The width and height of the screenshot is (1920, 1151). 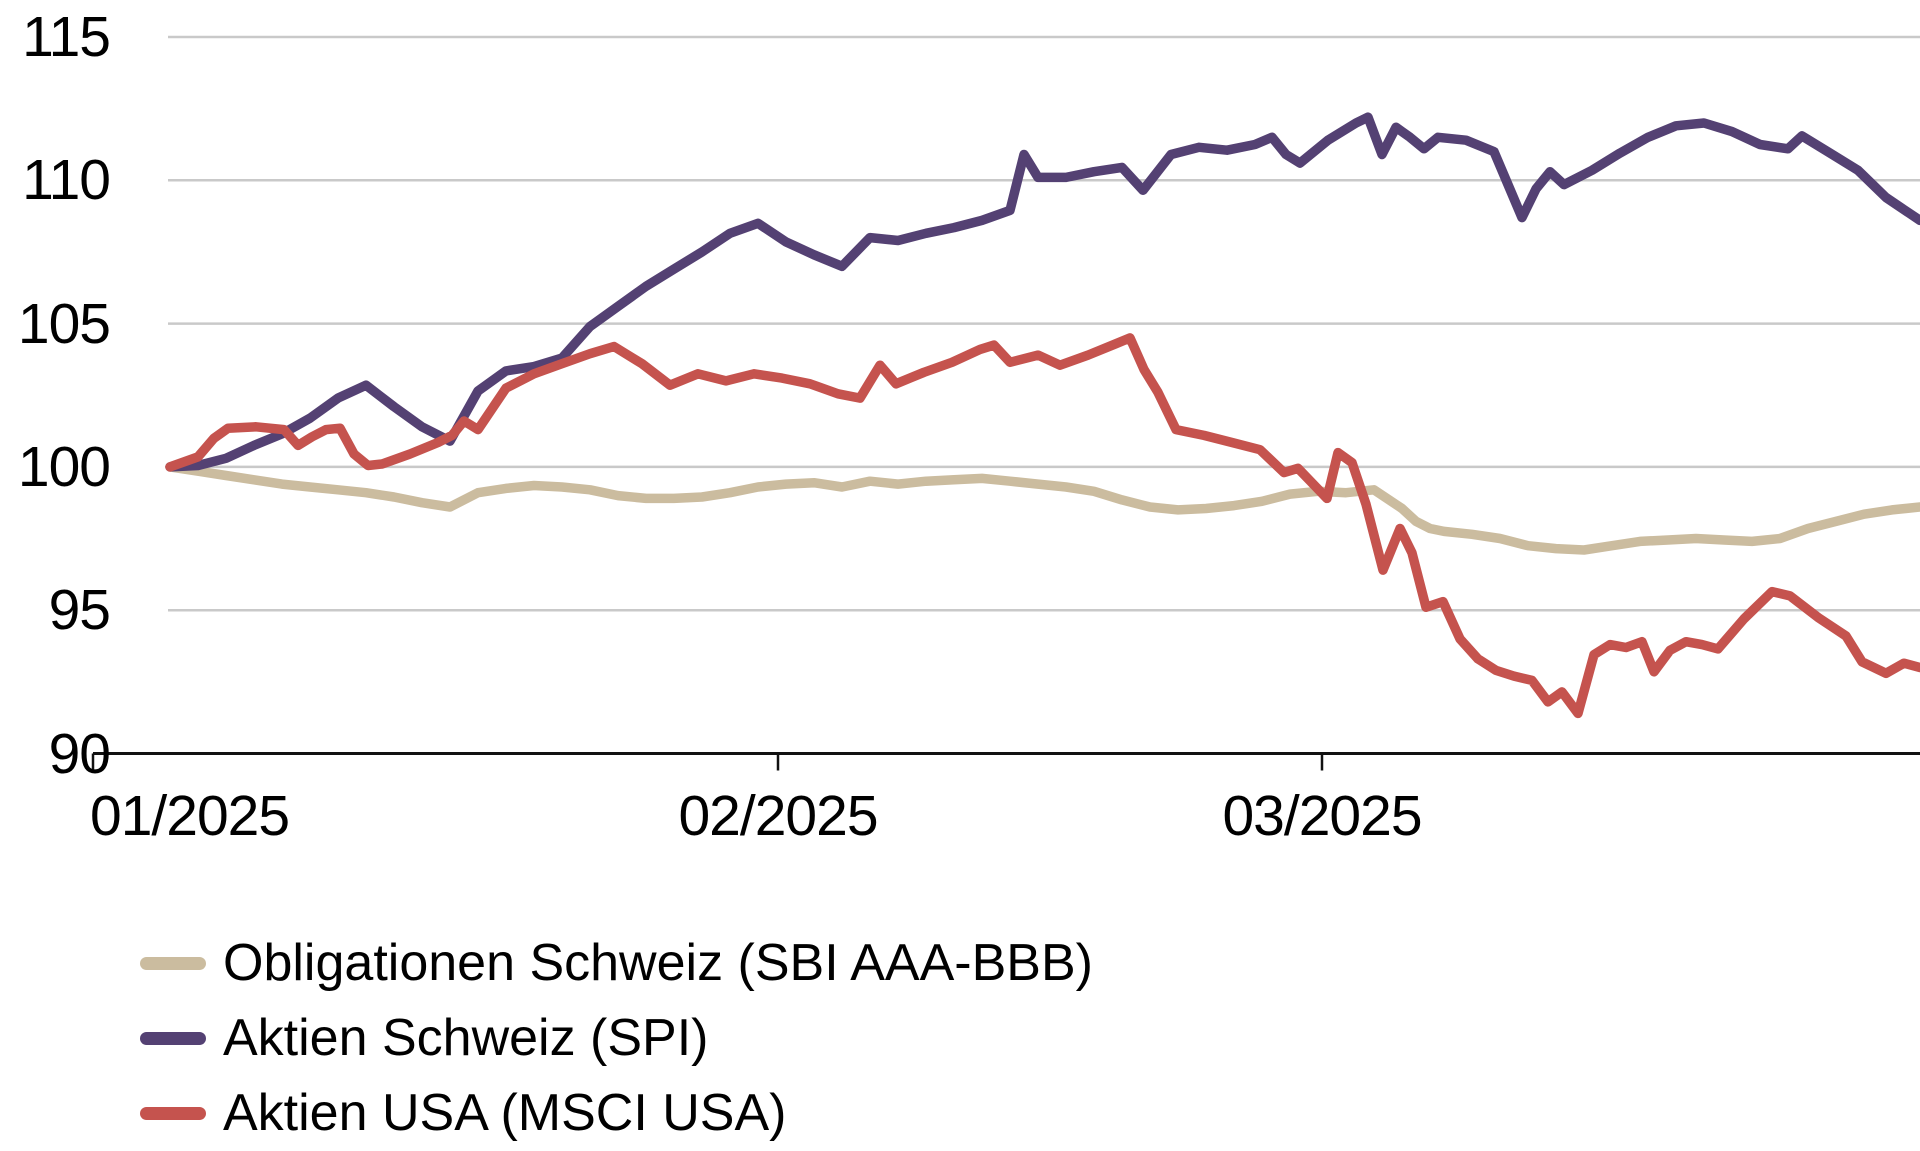 What do you see at coordinates (190, 816) in the screenshot?
I see `x-axis-tick-label: 01/2025` at bounding box center [190, 816].